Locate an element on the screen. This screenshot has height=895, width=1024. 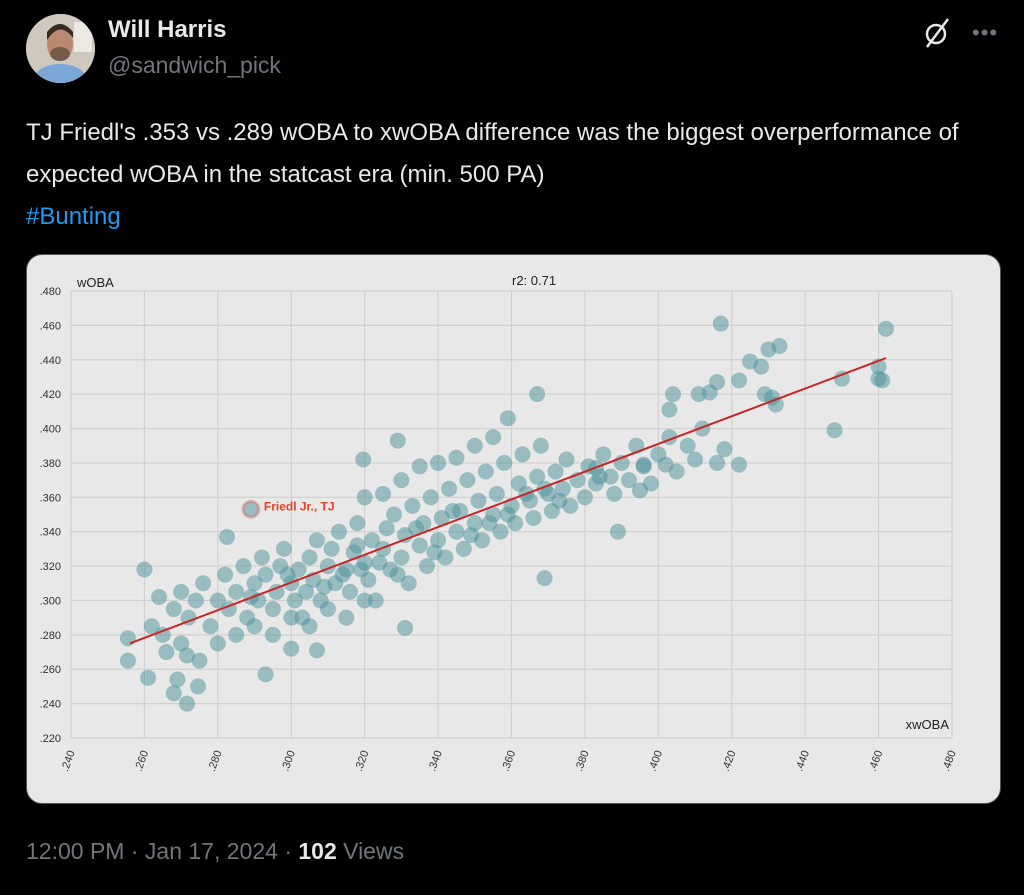
x-tick-label: .320 is located at coordinates (362, 761).